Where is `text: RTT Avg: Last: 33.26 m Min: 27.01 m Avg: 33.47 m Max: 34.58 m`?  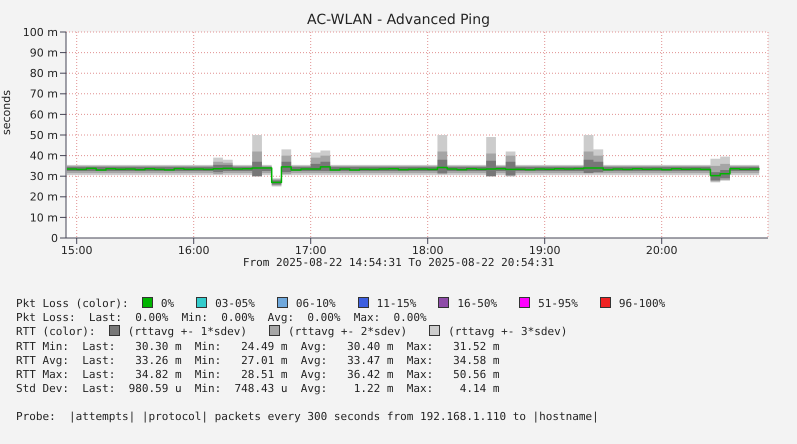
text: RTT Avg: Last: 33.26 m Min: 27.01 m Avg: 33.47 m Max: 34.58 m is located at coordinates (258, 361).